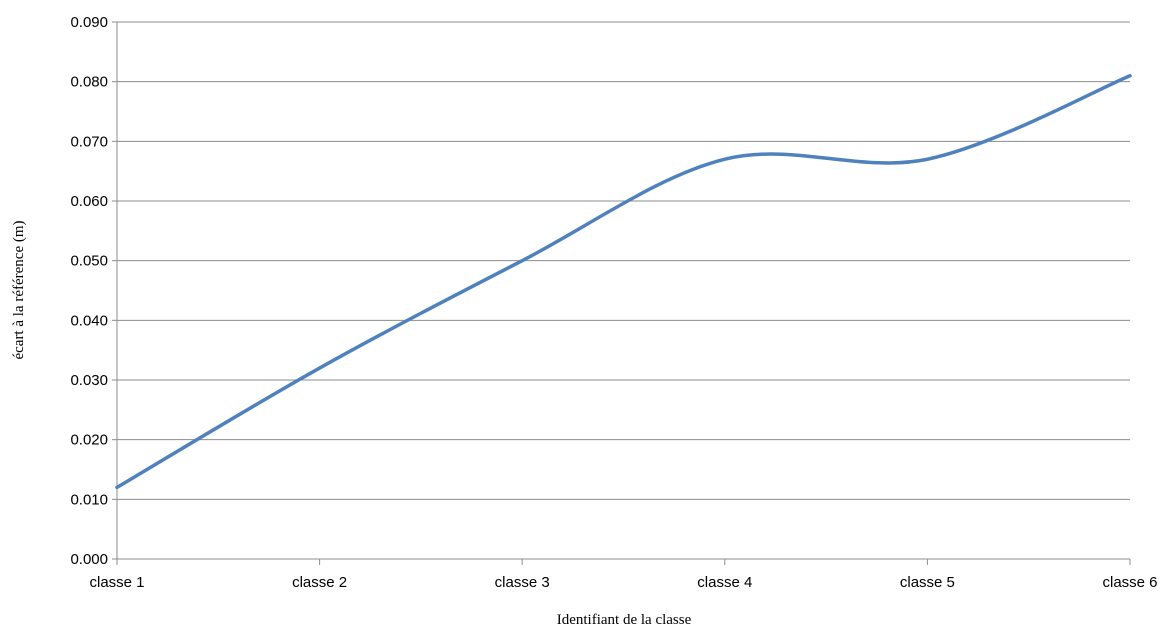  I want to click on x-axis-title: Identifiant de la classe, so click(624, 620).